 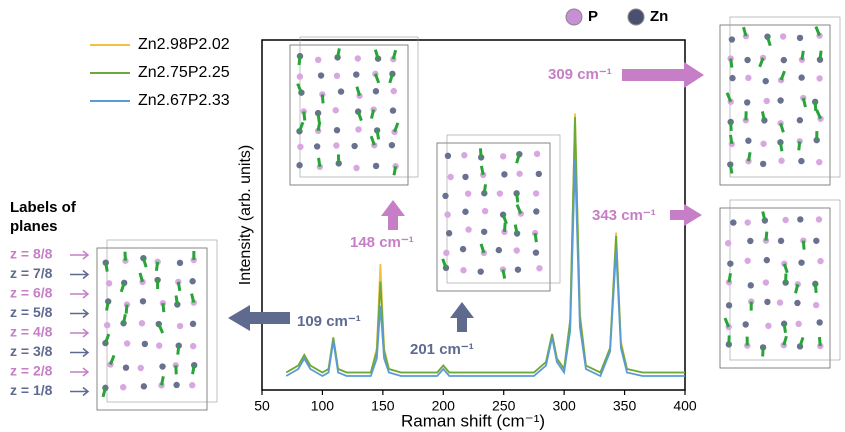 I want to click on atom-legend-label: Zn, so click(x=659, y=16).